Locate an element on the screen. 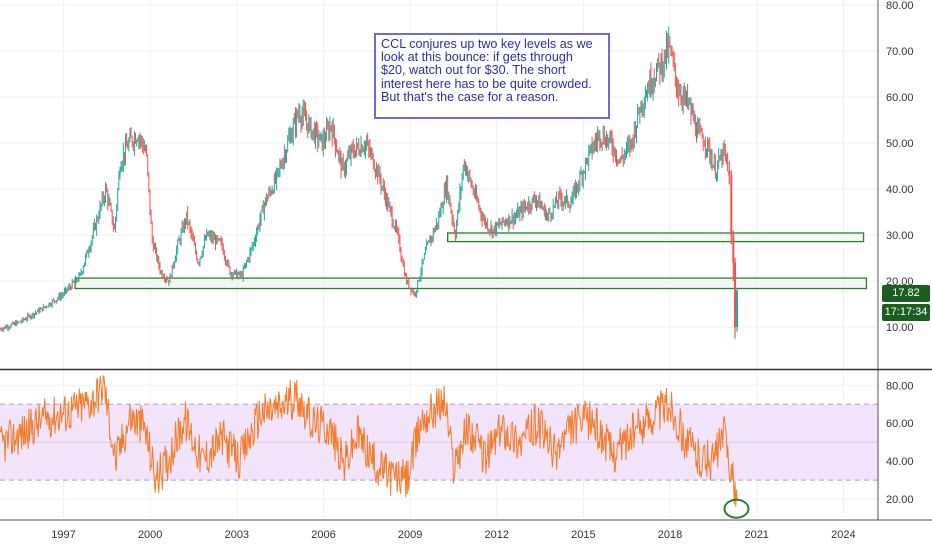 The width and height of the screenshot is (932, 550). x-tick-label: 2009 is located at coordinates (410, 535).